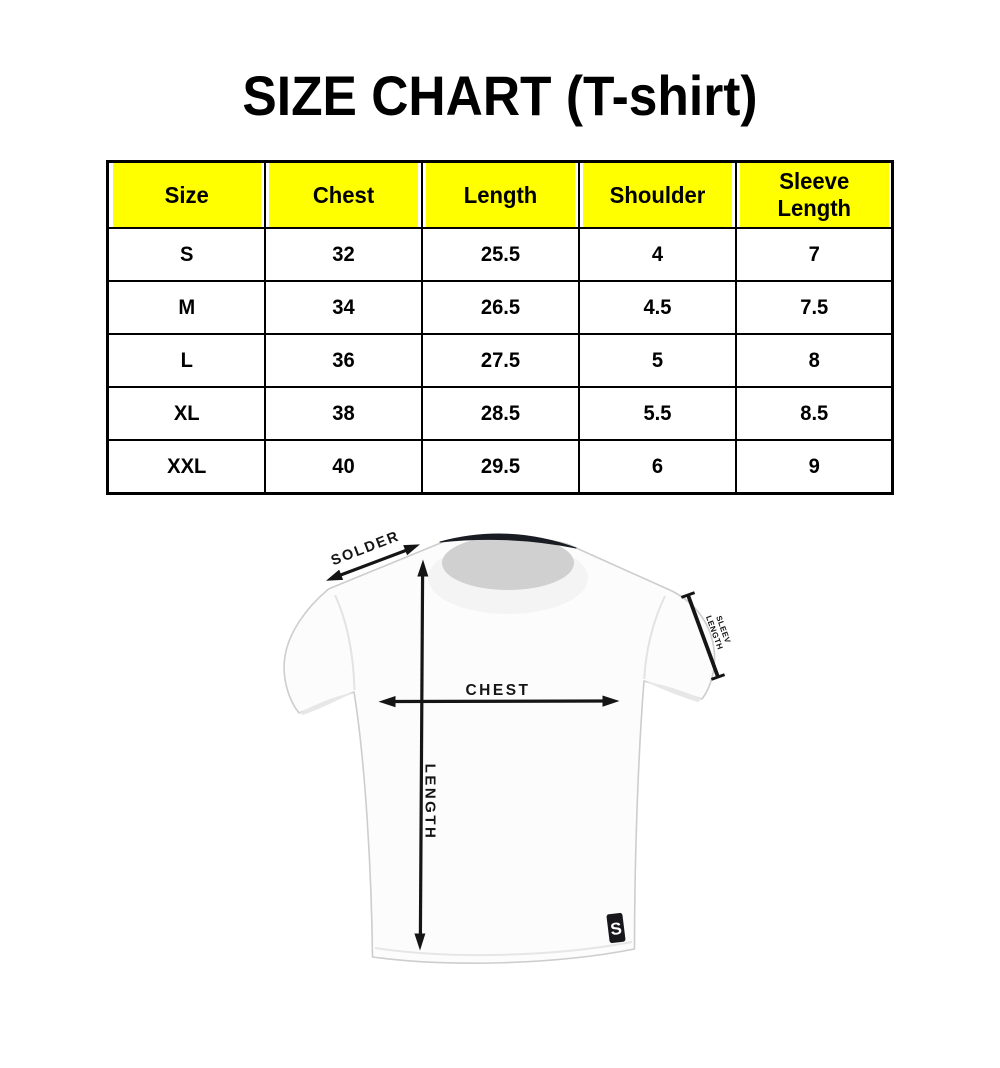  I want to click on header-row: Size Chest Length Shoulder Sleeve Length, so click(500, 194).